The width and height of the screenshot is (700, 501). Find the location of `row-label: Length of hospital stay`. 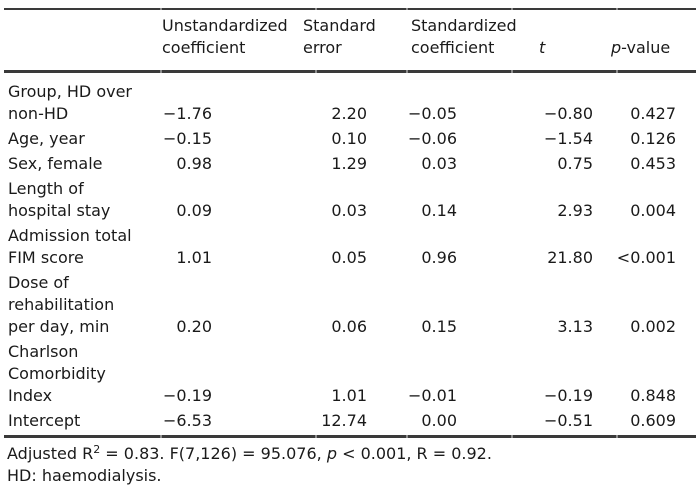

row-label: Length of hospital stay is located at coordinates (59, 199).